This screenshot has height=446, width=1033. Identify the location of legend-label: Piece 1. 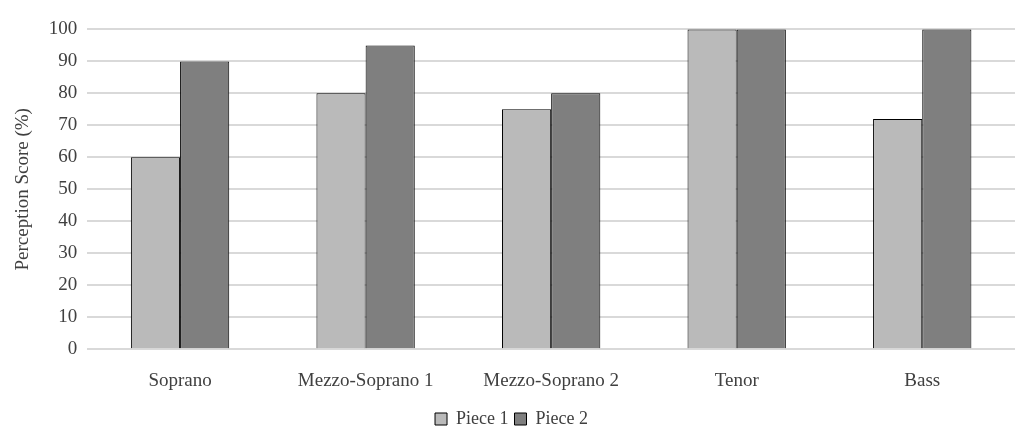
(482, 417).